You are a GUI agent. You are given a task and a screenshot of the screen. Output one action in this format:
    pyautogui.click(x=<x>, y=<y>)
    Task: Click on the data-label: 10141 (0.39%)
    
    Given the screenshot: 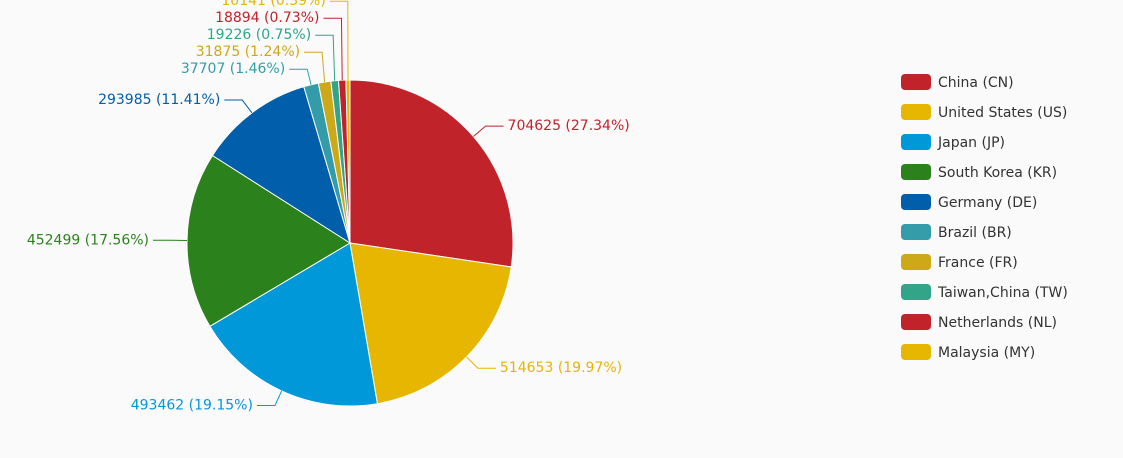 What is the action you would take?
    pyautogui.click(x=273, y=4)
    